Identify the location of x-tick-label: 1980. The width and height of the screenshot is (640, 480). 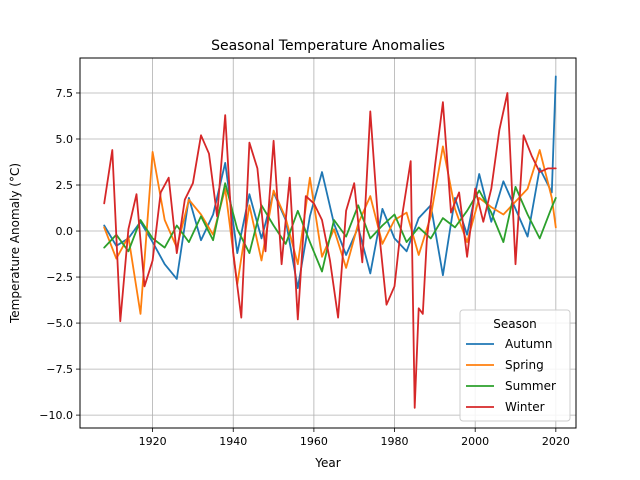
(395, 441).